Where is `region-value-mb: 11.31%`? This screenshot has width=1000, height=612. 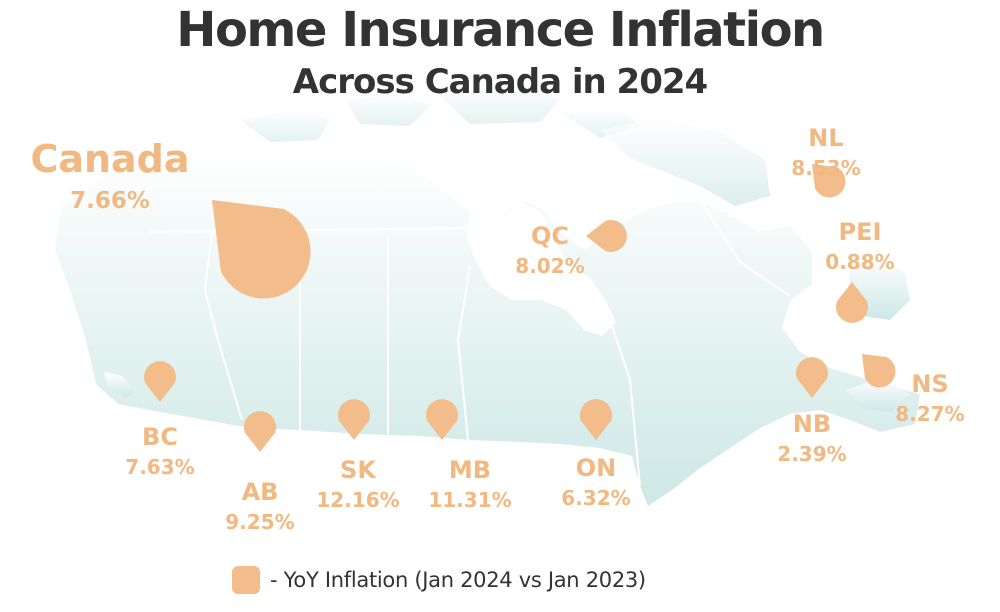
region-value-mb: 11.31% is located at coordinates (469, 500).